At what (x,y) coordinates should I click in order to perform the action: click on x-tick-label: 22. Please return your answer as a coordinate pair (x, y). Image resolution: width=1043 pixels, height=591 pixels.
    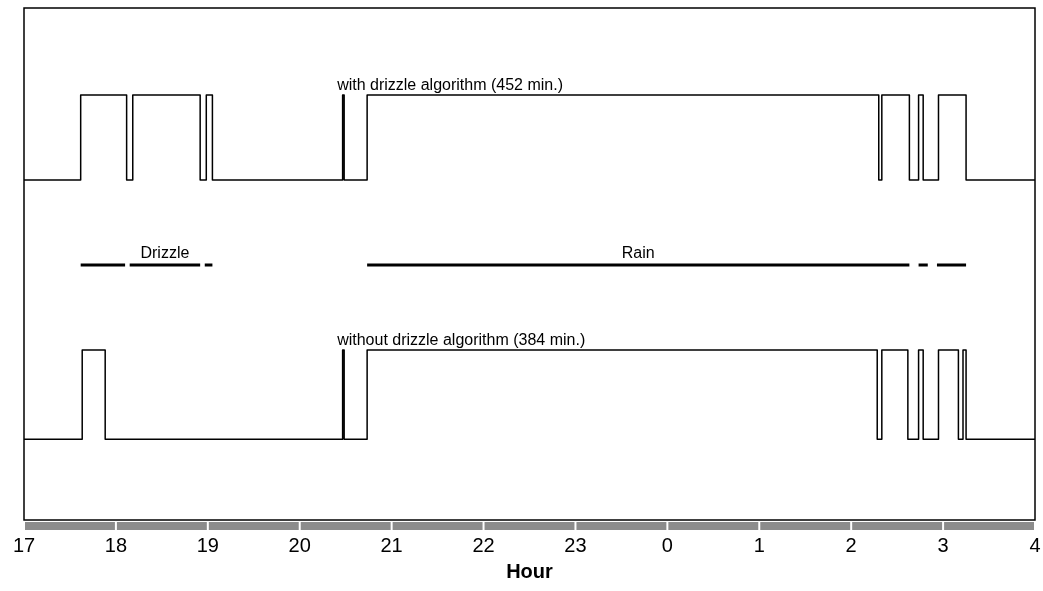
    Looking at the image, I should click on (483, 545).